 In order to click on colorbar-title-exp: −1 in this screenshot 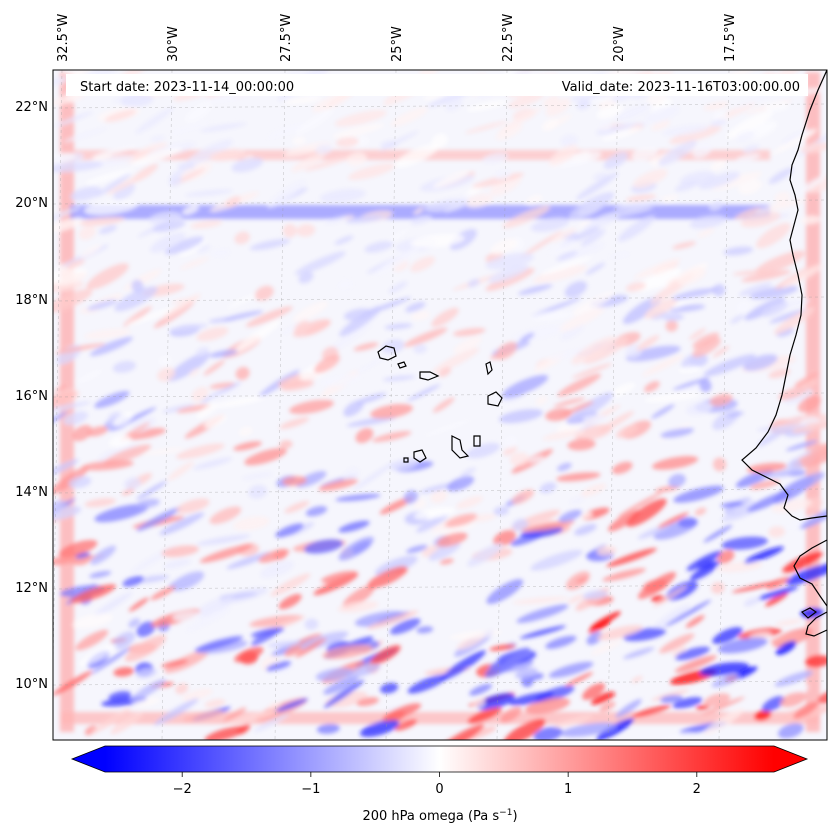, I will do `click(505, 813)`.